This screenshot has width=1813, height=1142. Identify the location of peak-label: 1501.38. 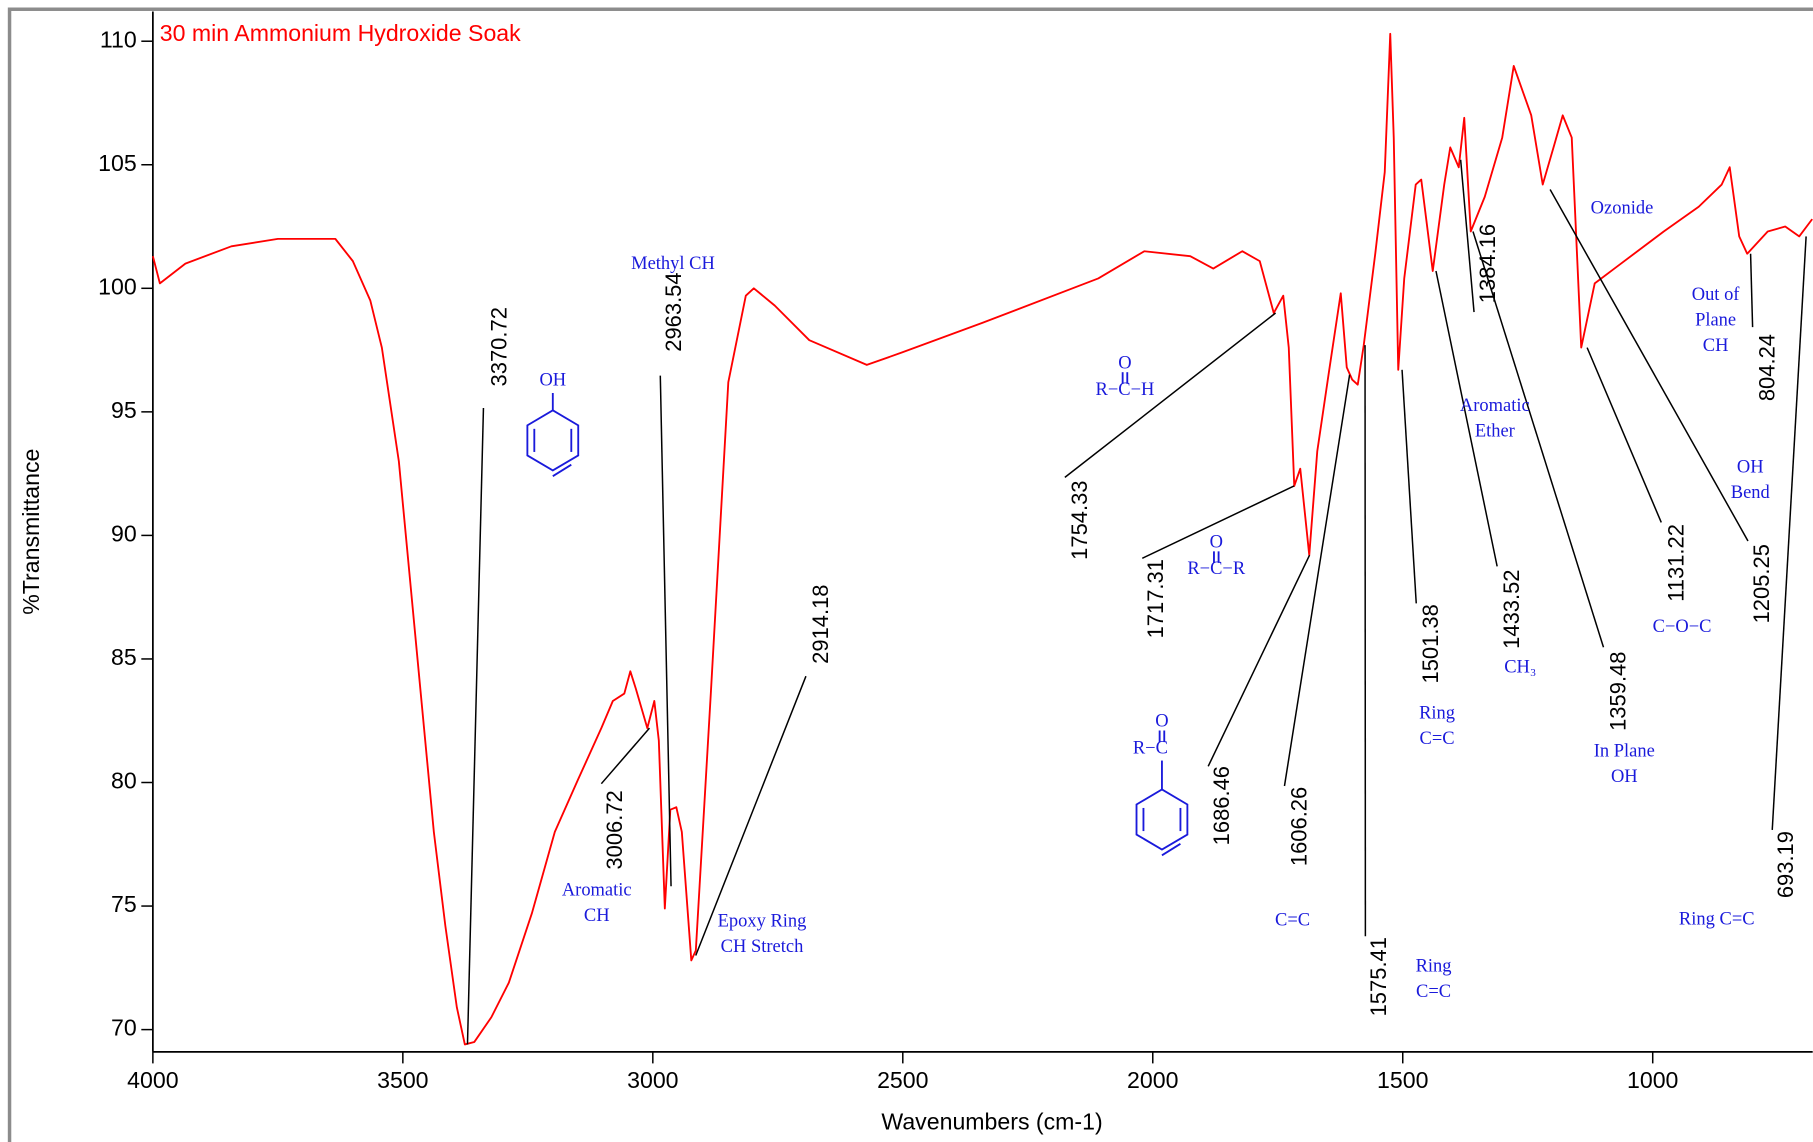
(1430, 643).